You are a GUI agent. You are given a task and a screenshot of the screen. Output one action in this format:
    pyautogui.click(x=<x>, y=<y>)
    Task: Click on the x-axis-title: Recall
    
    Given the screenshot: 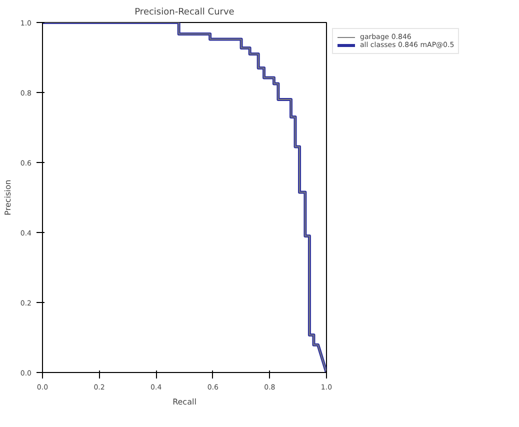 What is the action you would take?
    pyautogui.click(x=184, y=402)
    